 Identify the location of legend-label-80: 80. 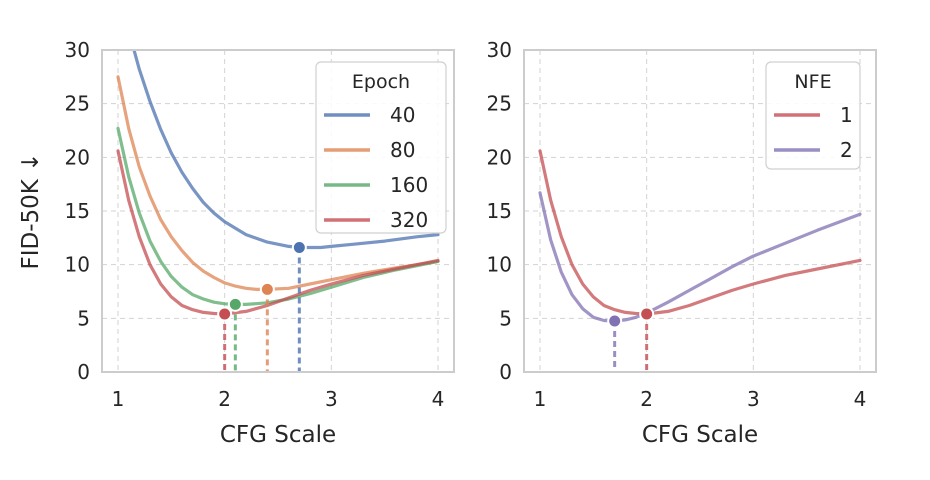
(402, 150).